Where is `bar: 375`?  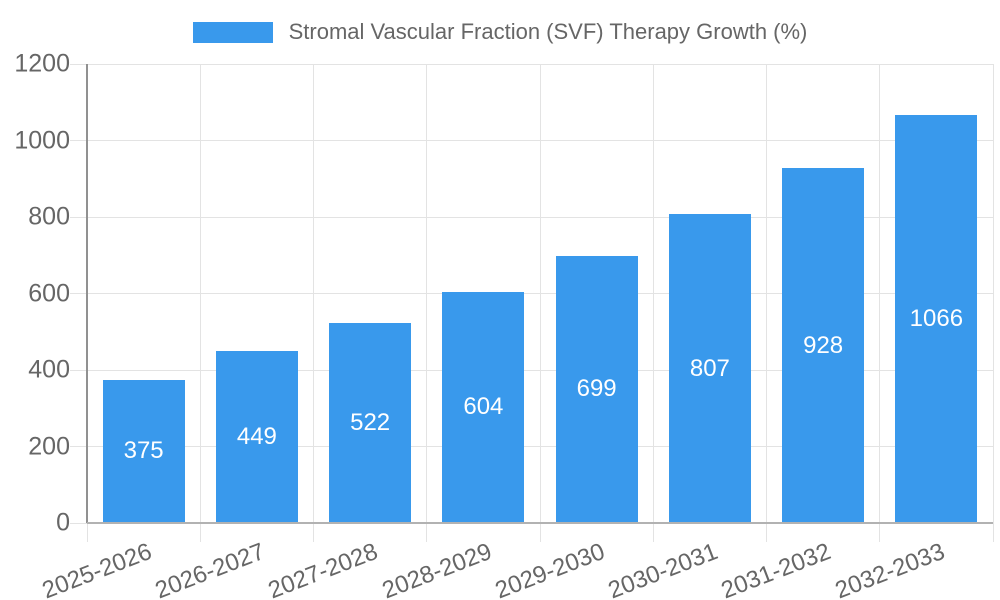
bar: 375 is located at coordinates (143, 451).